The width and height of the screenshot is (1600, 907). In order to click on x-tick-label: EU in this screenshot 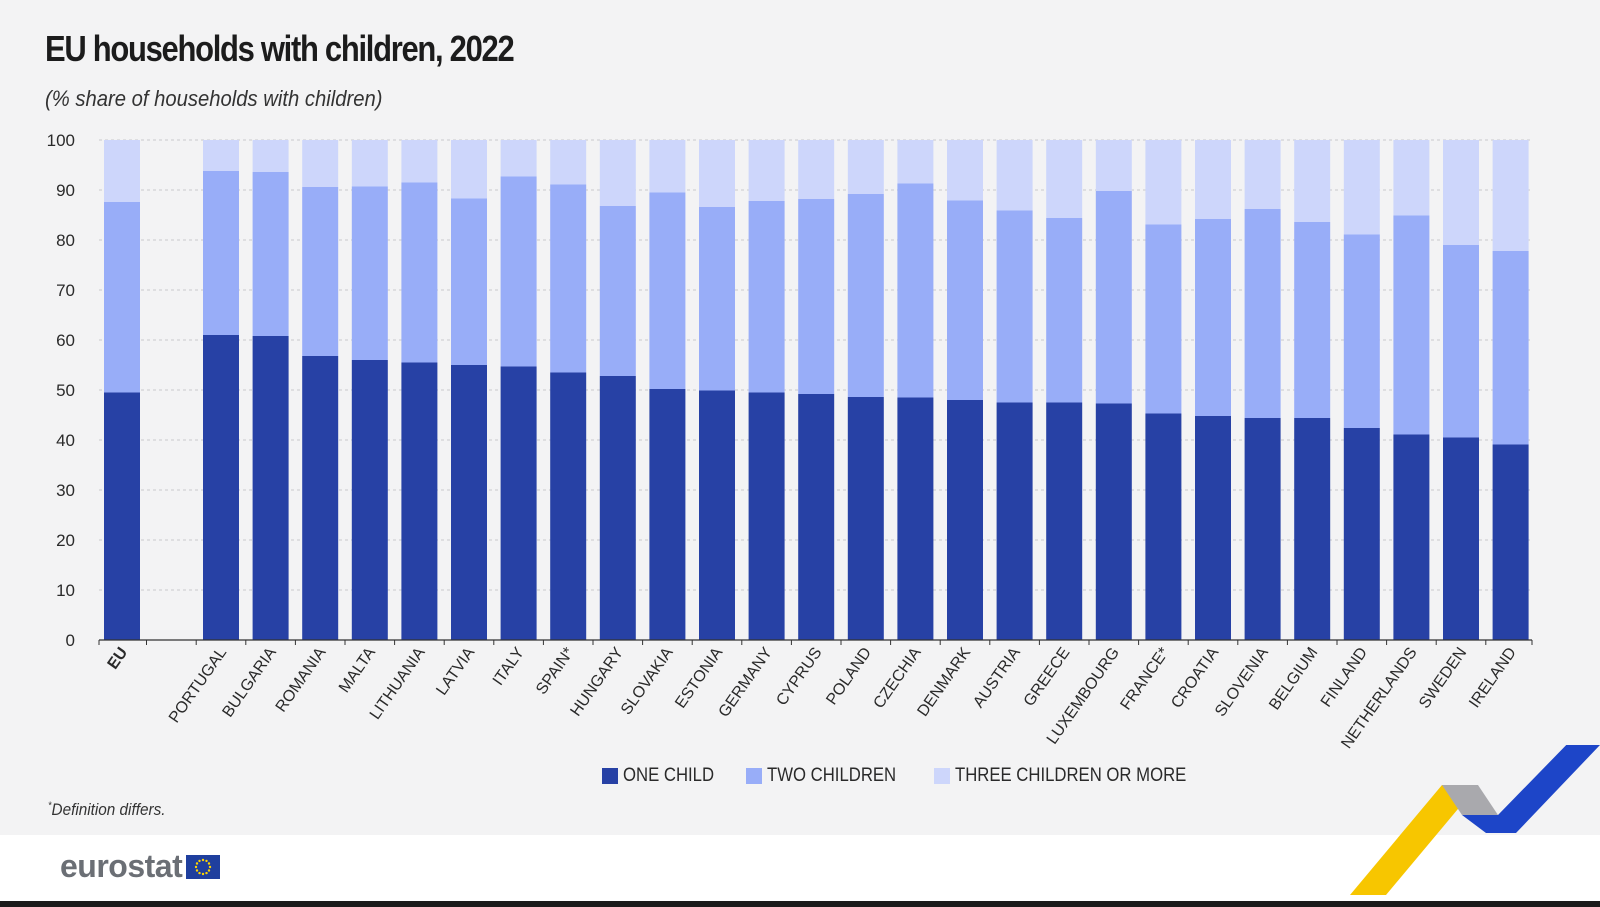, I will do `click(118, 659)`.